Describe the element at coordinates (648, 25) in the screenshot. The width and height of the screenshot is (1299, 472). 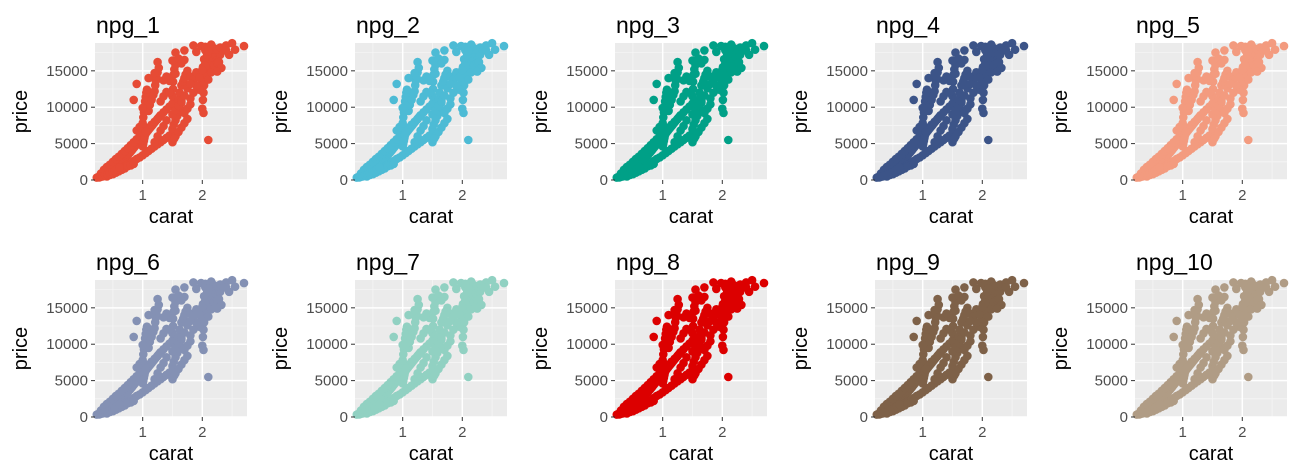
I see `panel-title: npg_3` at that location.